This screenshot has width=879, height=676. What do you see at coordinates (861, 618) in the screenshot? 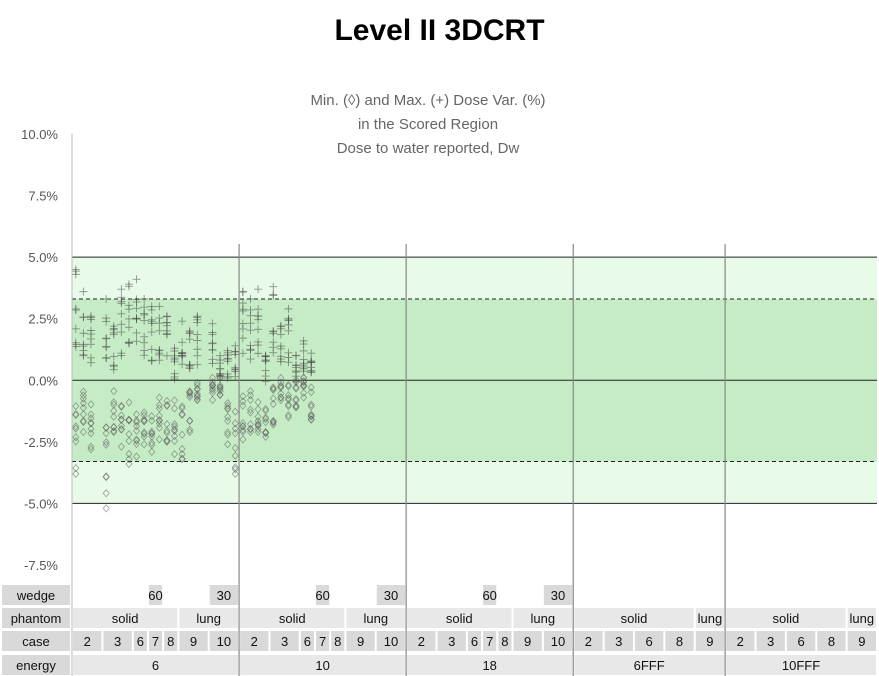
I see `phantom-cell` at bounding box center [861, 618].